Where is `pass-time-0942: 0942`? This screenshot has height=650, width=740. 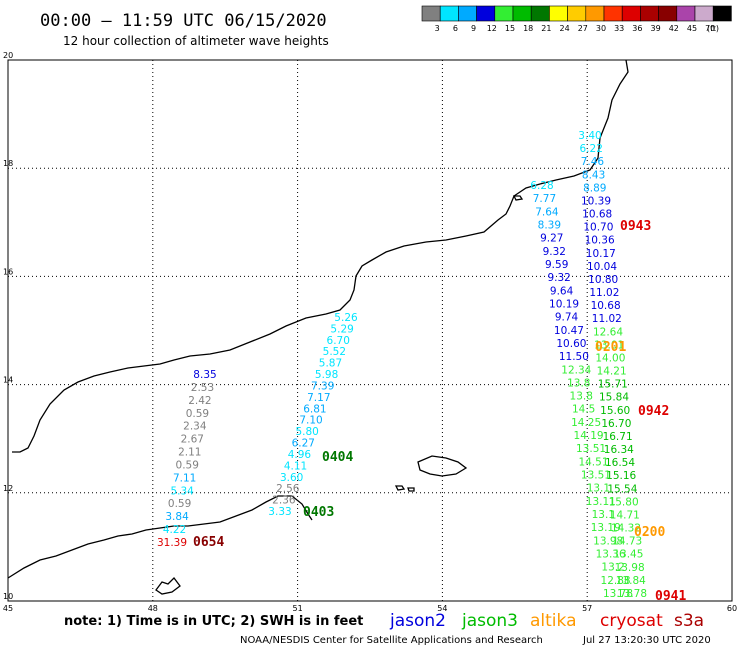
pass-time-0942: 0942 is located at coordinates (653, 411).